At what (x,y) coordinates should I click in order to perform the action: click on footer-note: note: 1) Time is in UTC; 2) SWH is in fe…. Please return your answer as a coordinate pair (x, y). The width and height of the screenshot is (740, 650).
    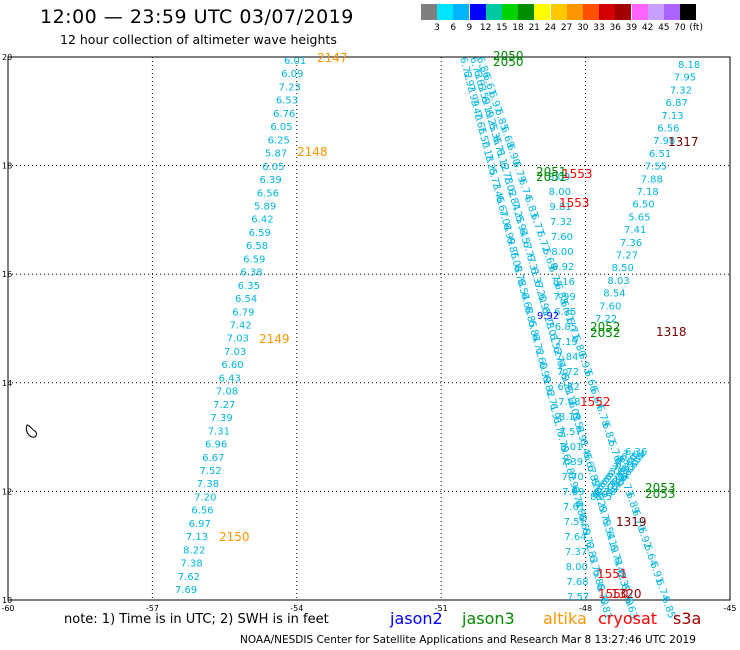
    Looking at the image, I should click on (196, 619).